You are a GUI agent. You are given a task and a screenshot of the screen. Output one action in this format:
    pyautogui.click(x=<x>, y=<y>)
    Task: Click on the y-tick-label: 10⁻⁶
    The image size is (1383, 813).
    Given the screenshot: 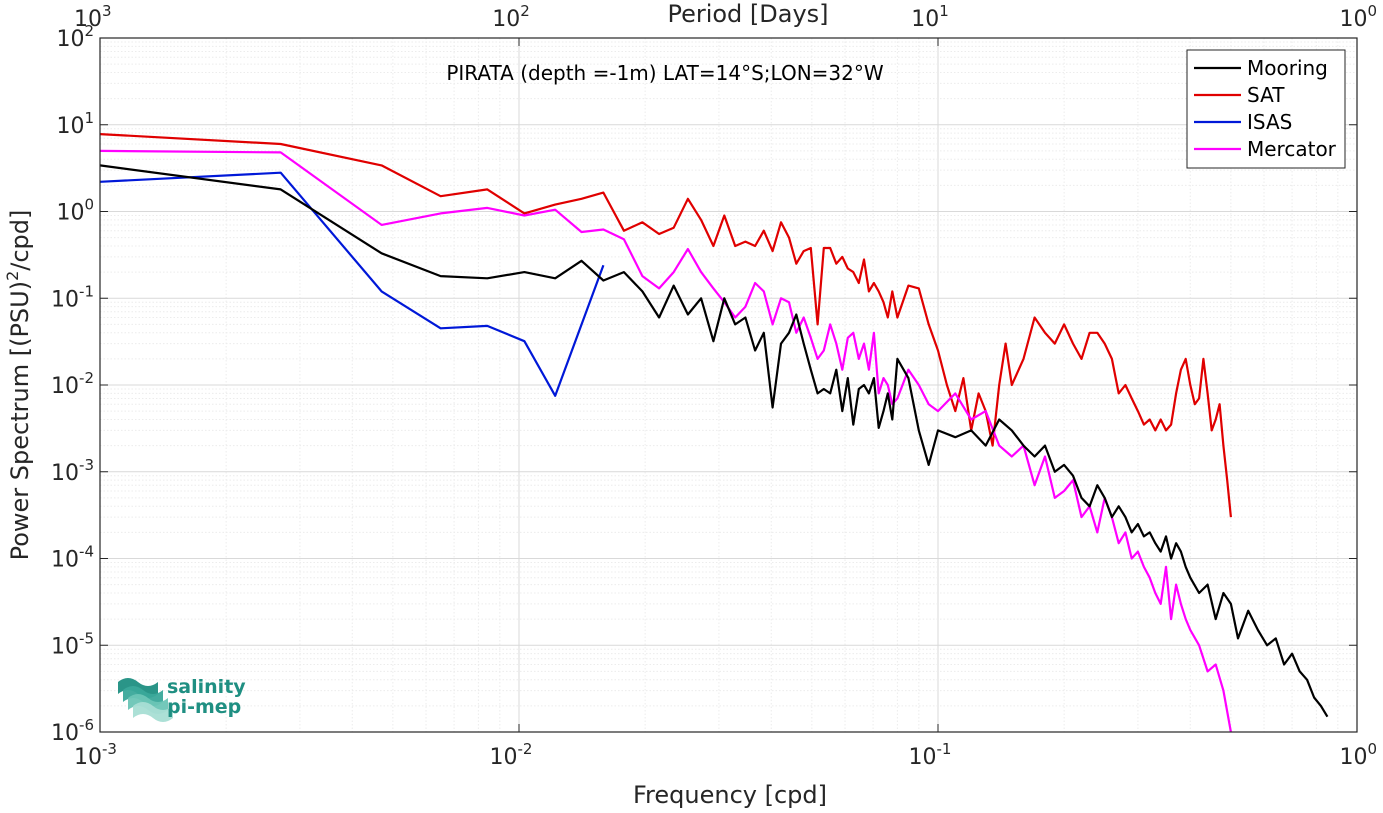 What is the action you would take?
    pyautogui.click(x=72, y=731)
    